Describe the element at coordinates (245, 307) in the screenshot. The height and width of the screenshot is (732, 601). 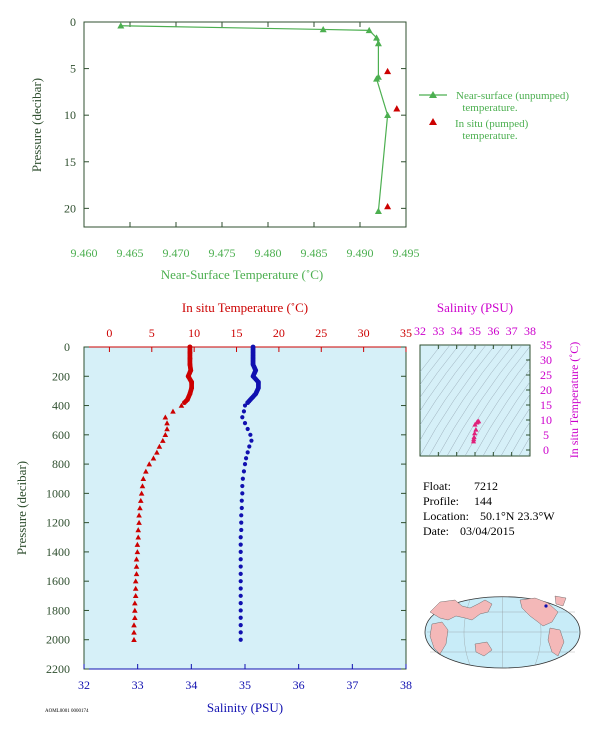
I see `temperature-axis-label: In situ Temperature (˚C)` at that location.